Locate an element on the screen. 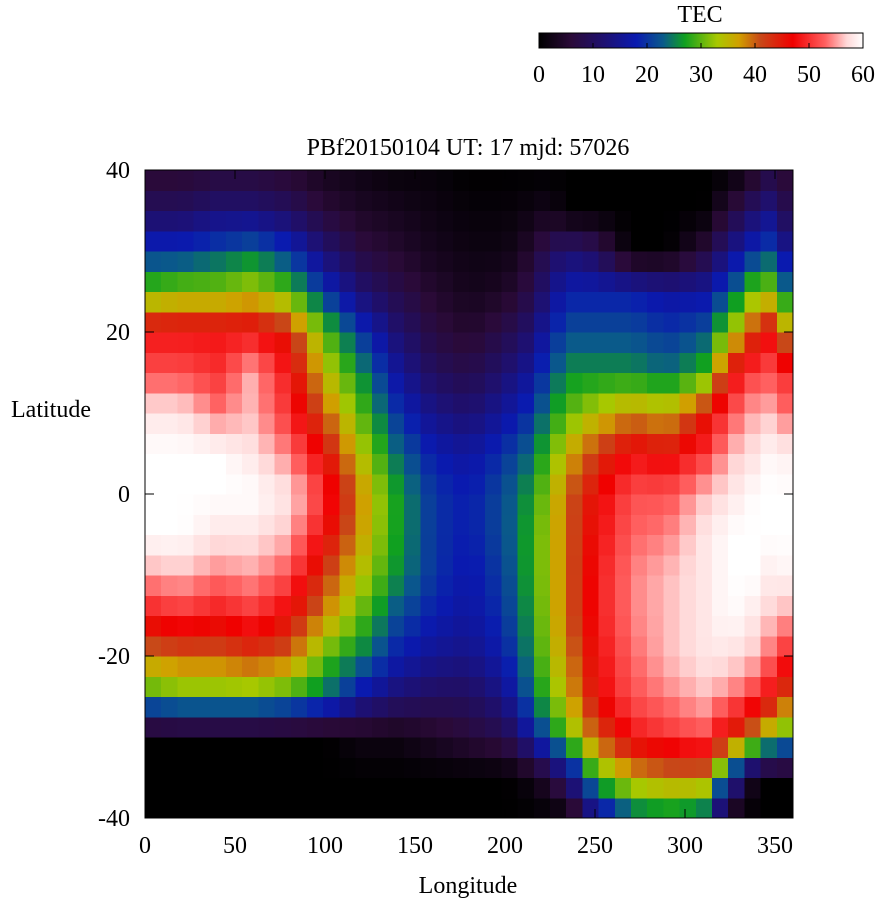  colorbar-tick-label: 40 is located at coordinates (755, 75).